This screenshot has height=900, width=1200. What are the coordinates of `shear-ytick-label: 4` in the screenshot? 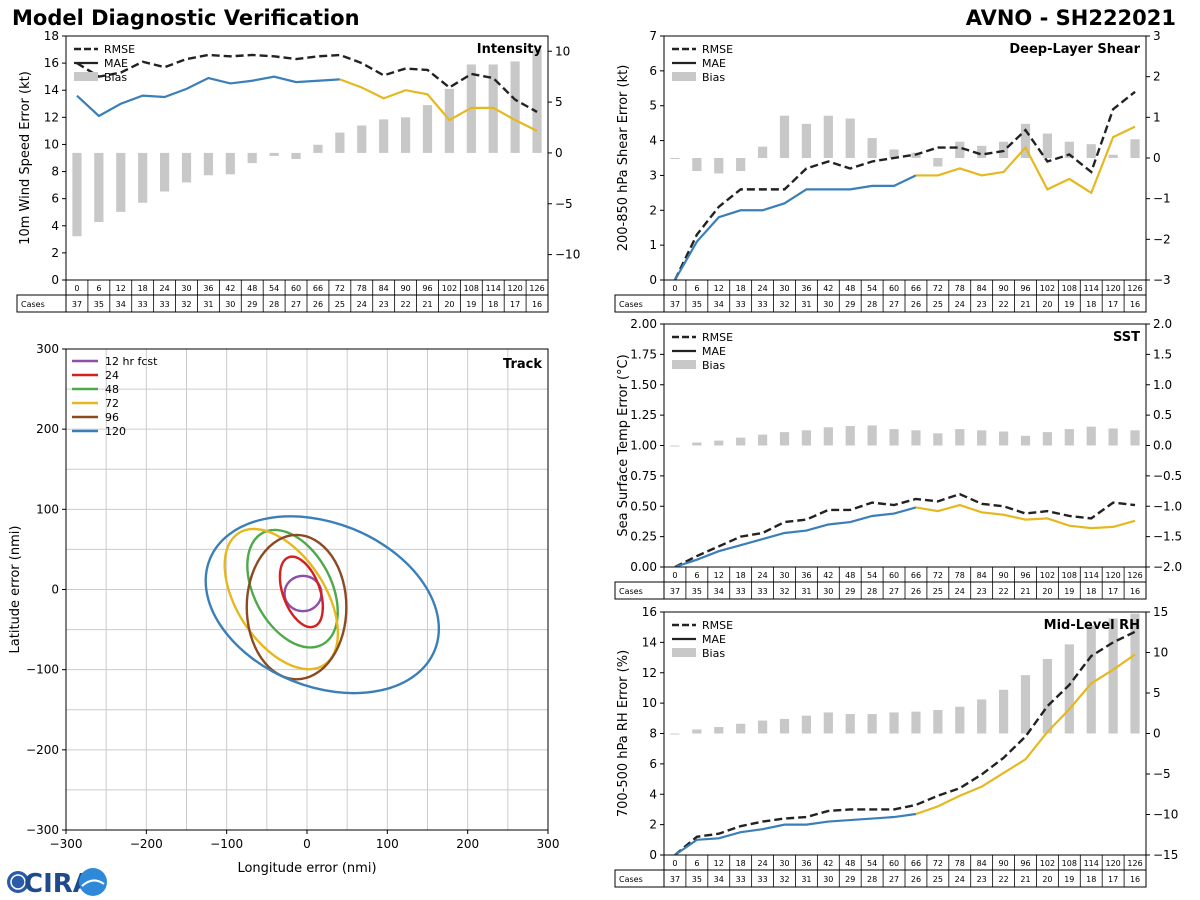 It's located at (653, 141).